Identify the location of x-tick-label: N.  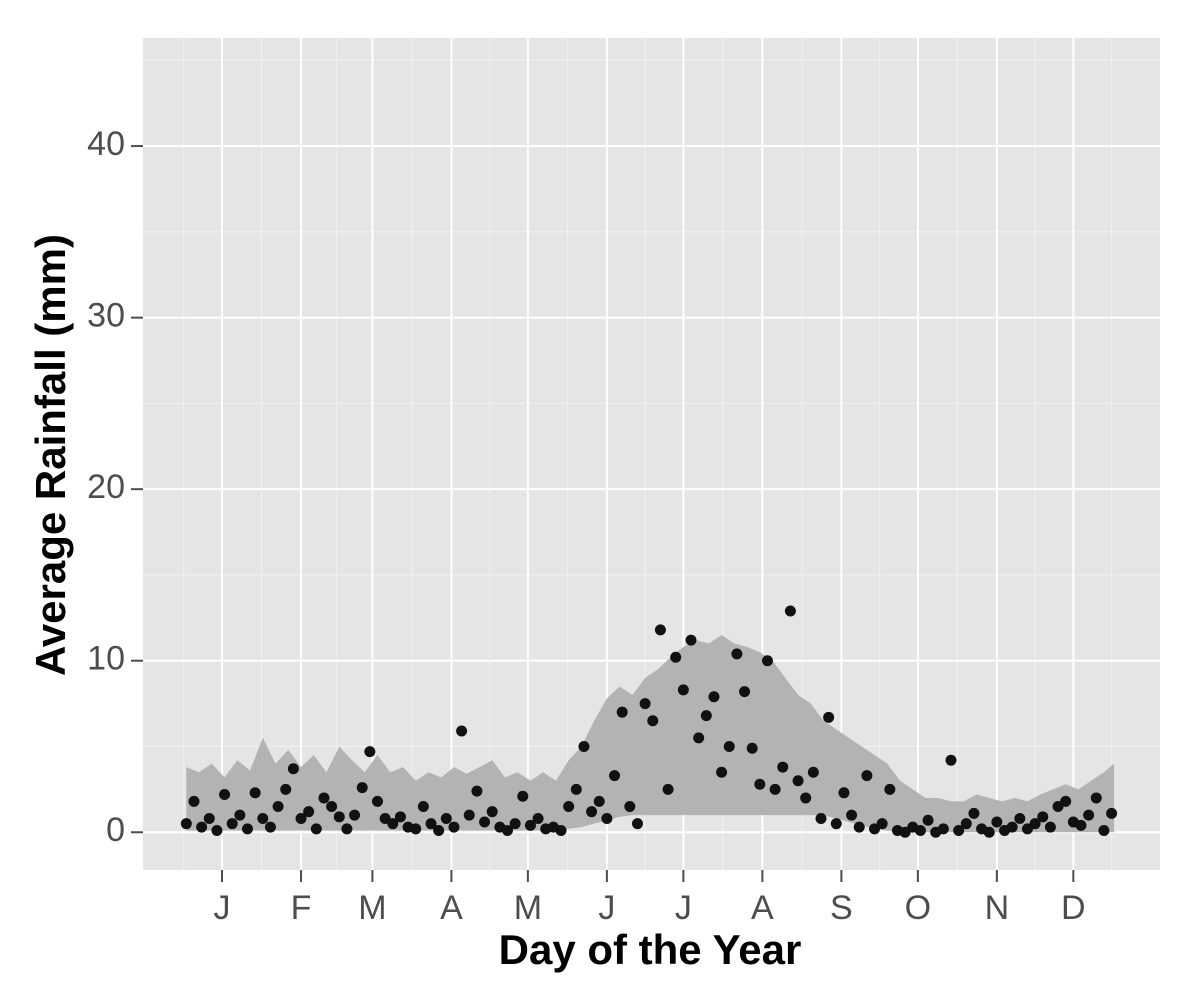
(997, 908).